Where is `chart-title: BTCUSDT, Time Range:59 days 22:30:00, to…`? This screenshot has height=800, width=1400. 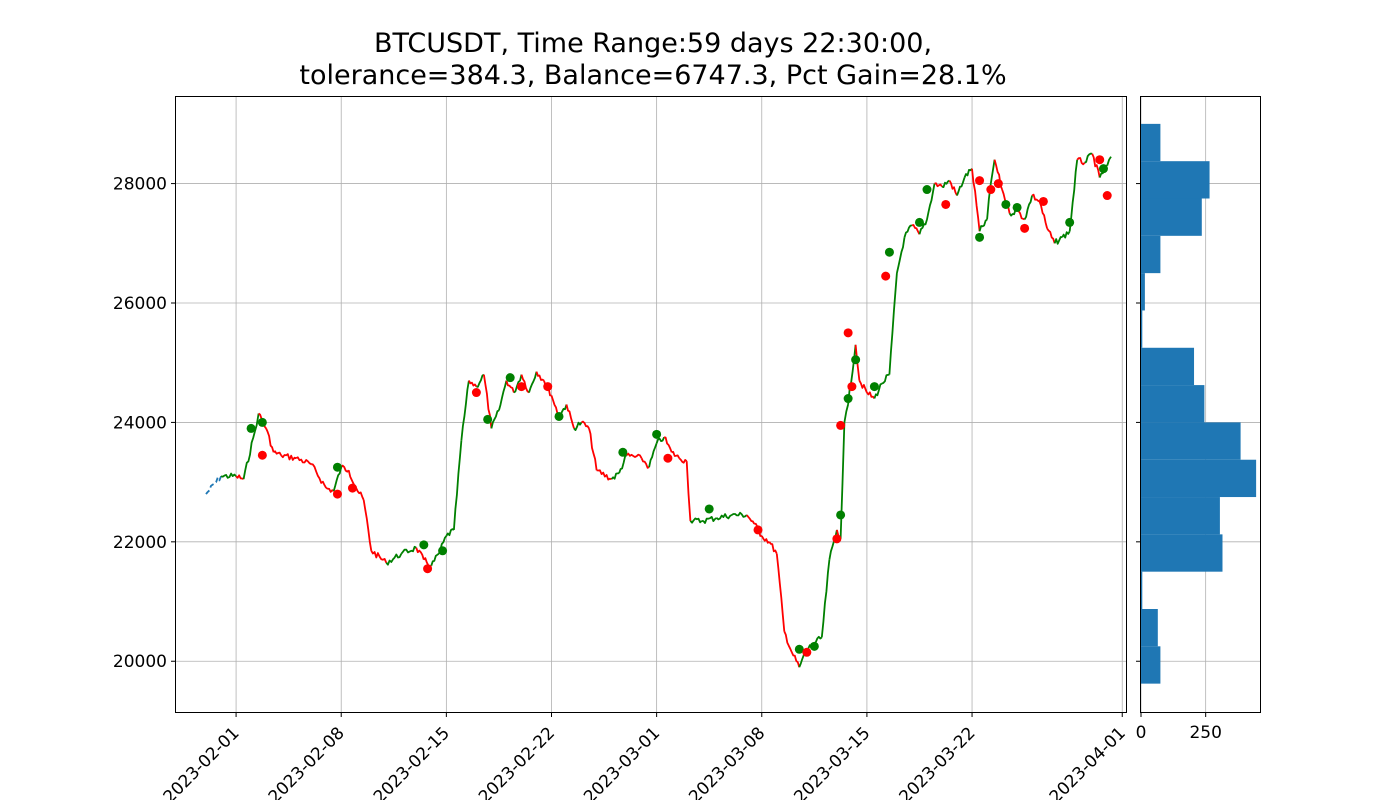 chart-title: BTCUSDT, Time Range:59 days 22:30:00, to… is located at coordinates (653, 60).